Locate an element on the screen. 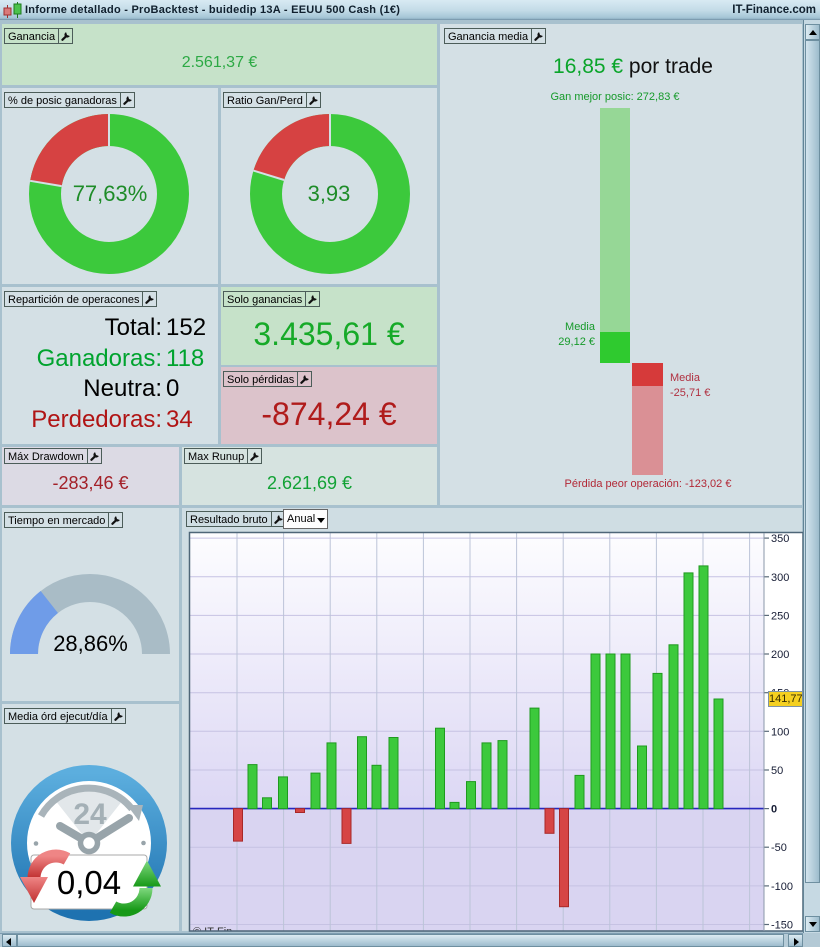 This screenshot has width=820, height=947. svg-text: -150 is located at coordinates (782, 926).